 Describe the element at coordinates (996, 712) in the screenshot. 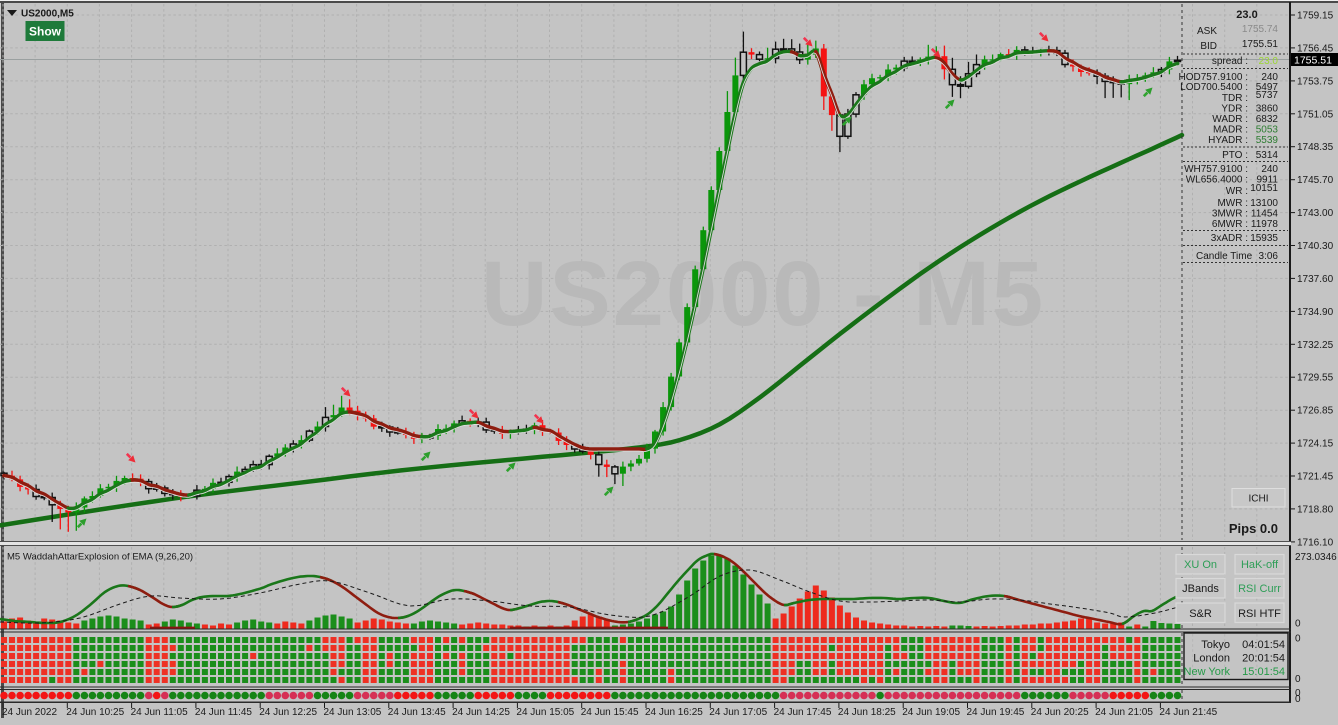

I see `svg-text: 24 Jun 19:45` at that location.